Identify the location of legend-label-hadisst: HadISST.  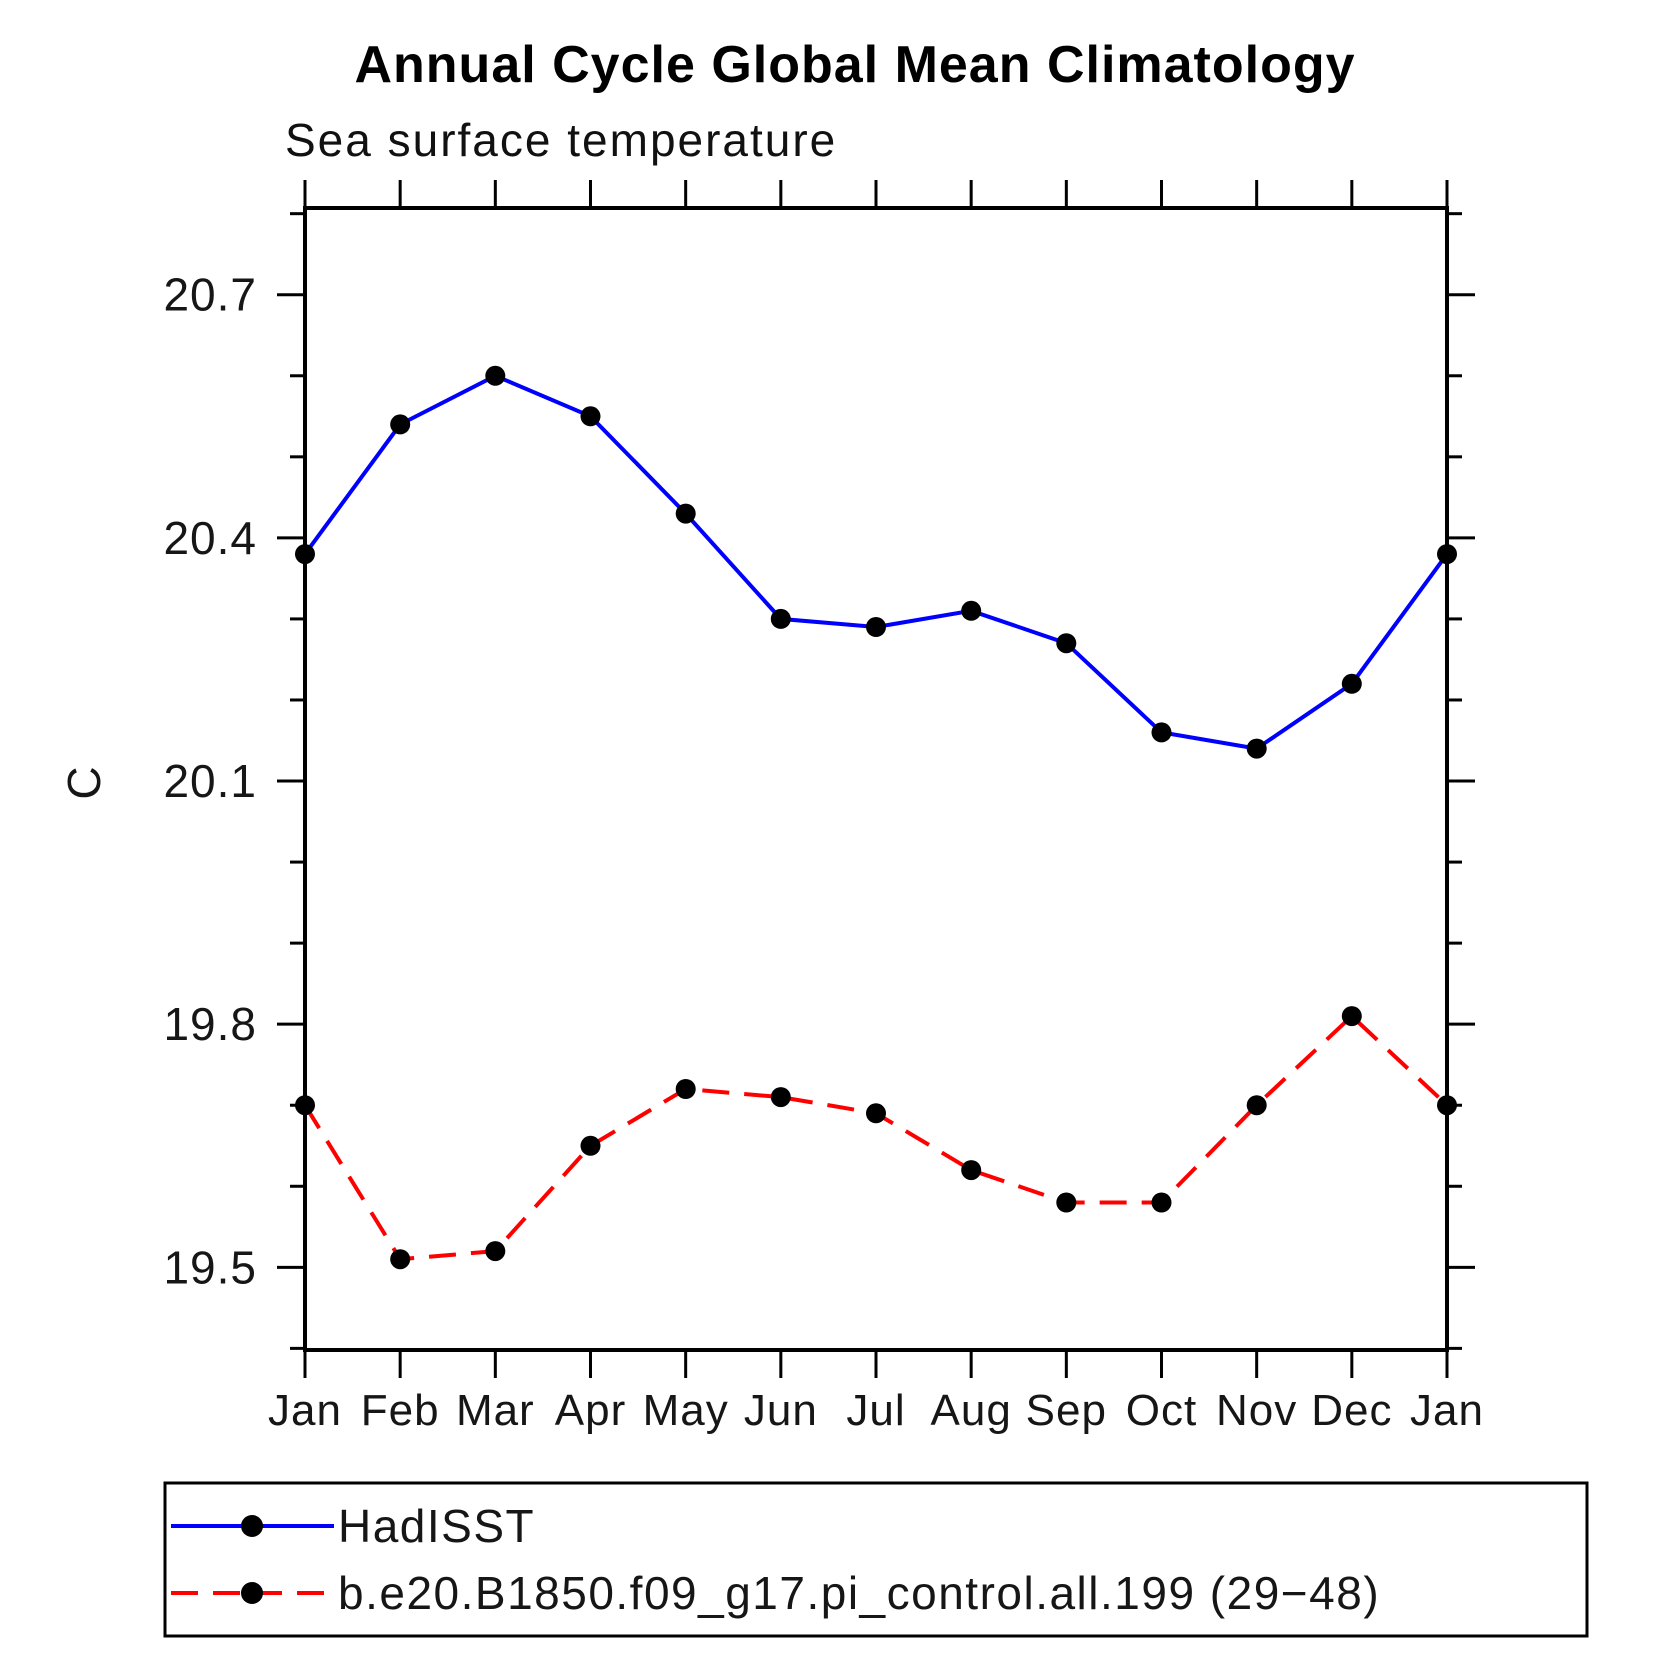
(436, 1526).